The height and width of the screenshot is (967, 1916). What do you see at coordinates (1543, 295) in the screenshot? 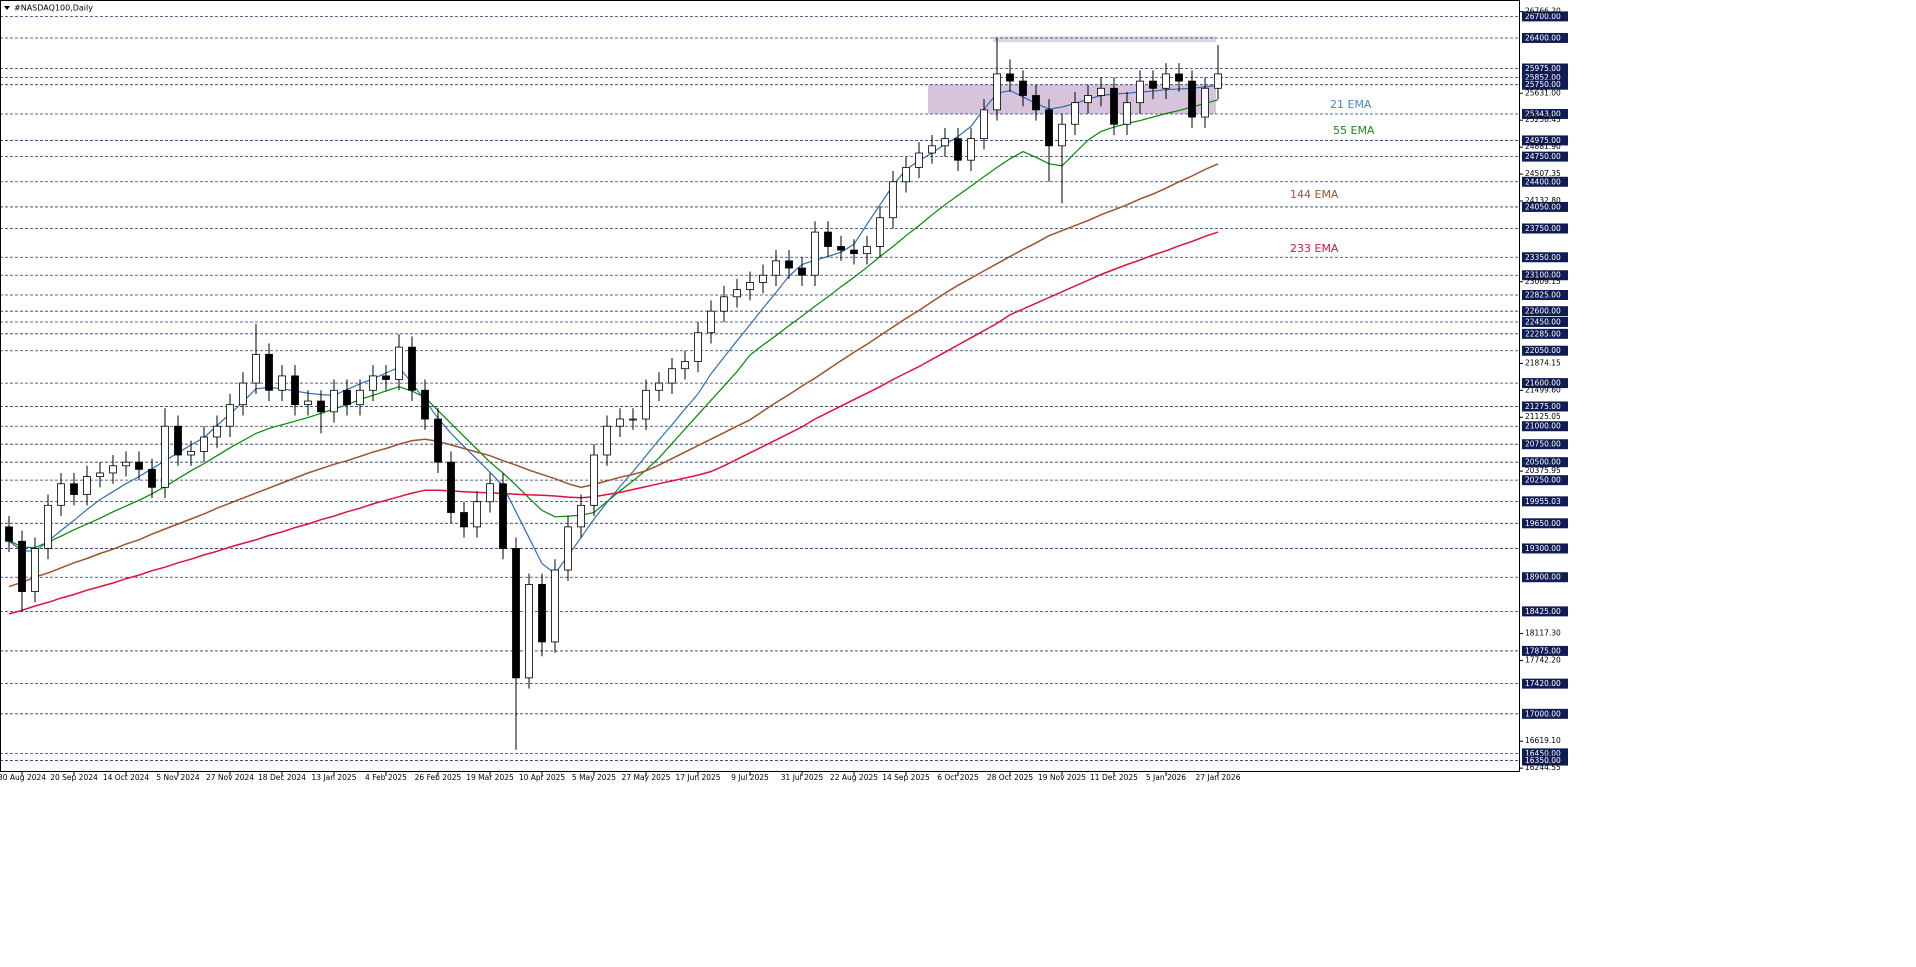
I see `level-label: 22825.00` at bounding box center [1543, 295].